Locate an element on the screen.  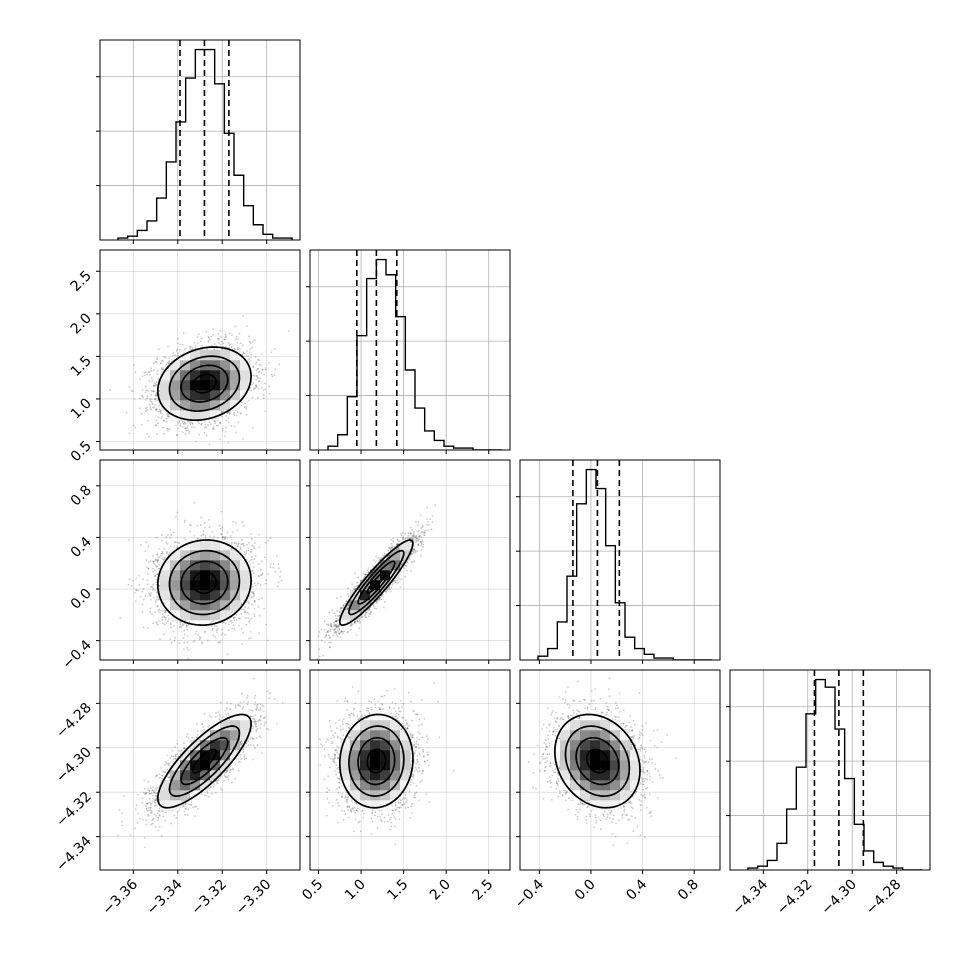
y-tick-label-2-1: 0.0 is located at coordinates (81, 599).